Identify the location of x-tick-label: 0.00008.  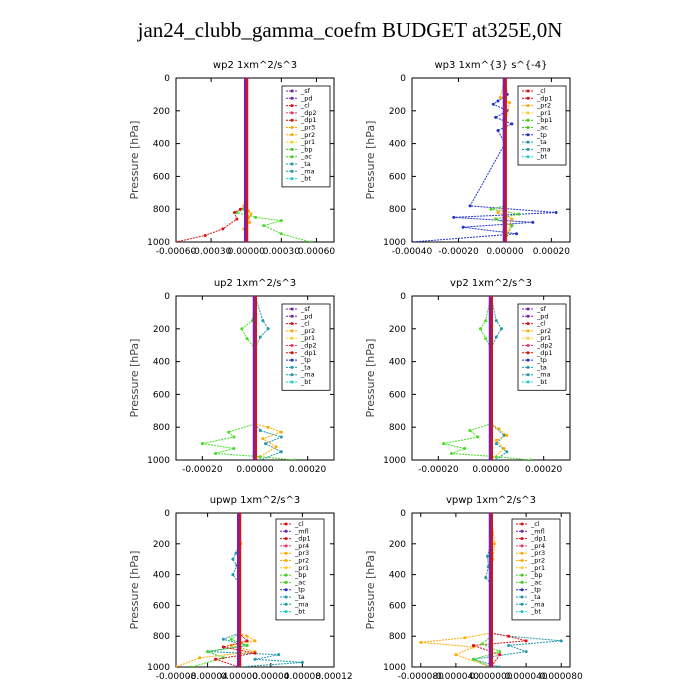
(302, 677).